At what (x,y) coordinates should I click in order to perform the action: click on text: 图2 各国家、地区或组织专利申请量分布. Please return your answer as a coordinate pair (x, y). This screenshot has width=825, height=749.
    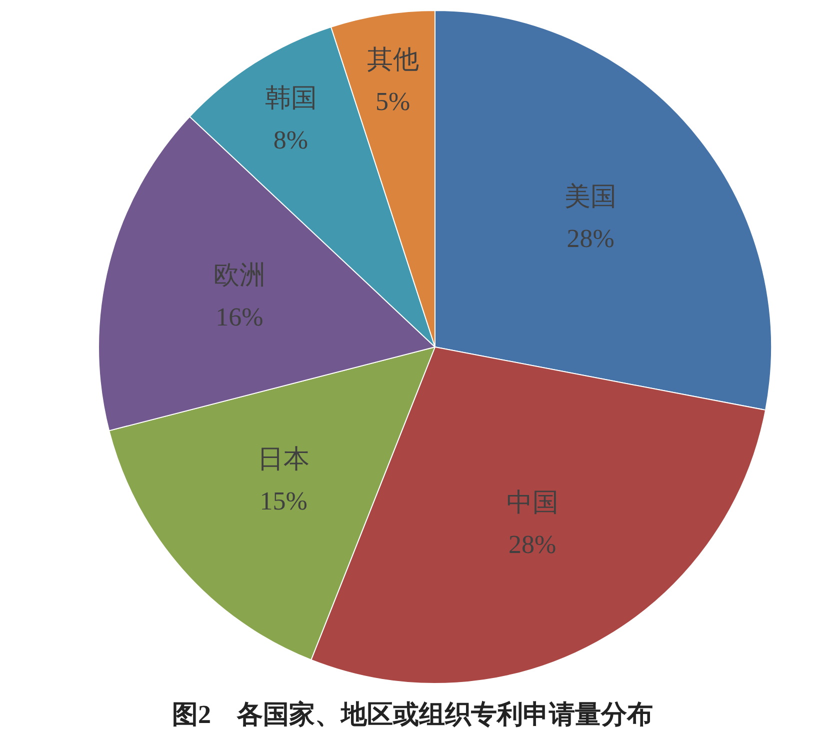
    Looking at the image, I should click on (412, 715).